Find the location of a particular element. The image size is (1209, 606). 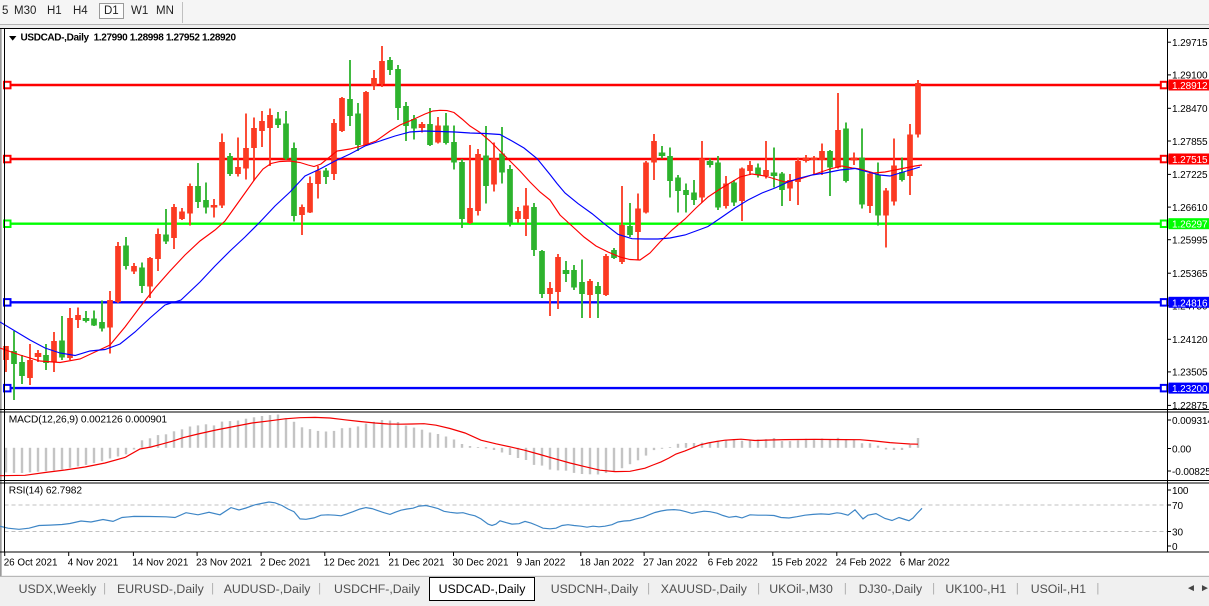

svg-text: 1.22875 is located at coordinates (1190, 406).